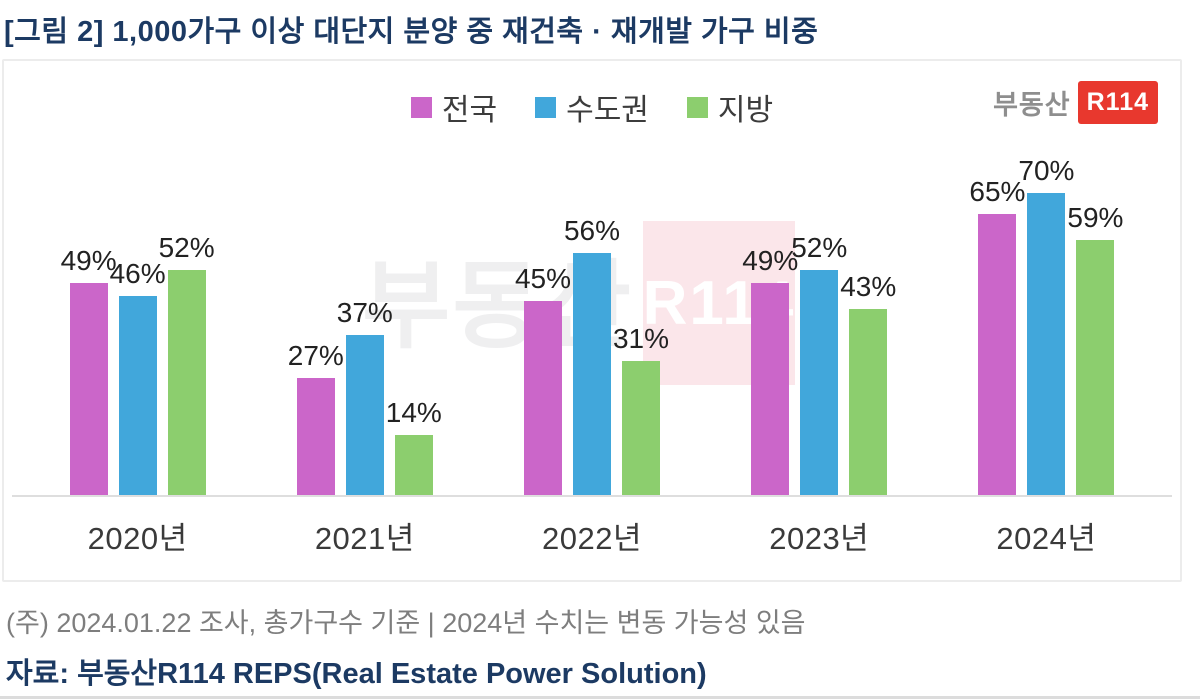 The image size is (1200, 699). Describe the element at coordinates (1046, 170) in the screenshot. I see `bar-value-label: 70%` at that location.